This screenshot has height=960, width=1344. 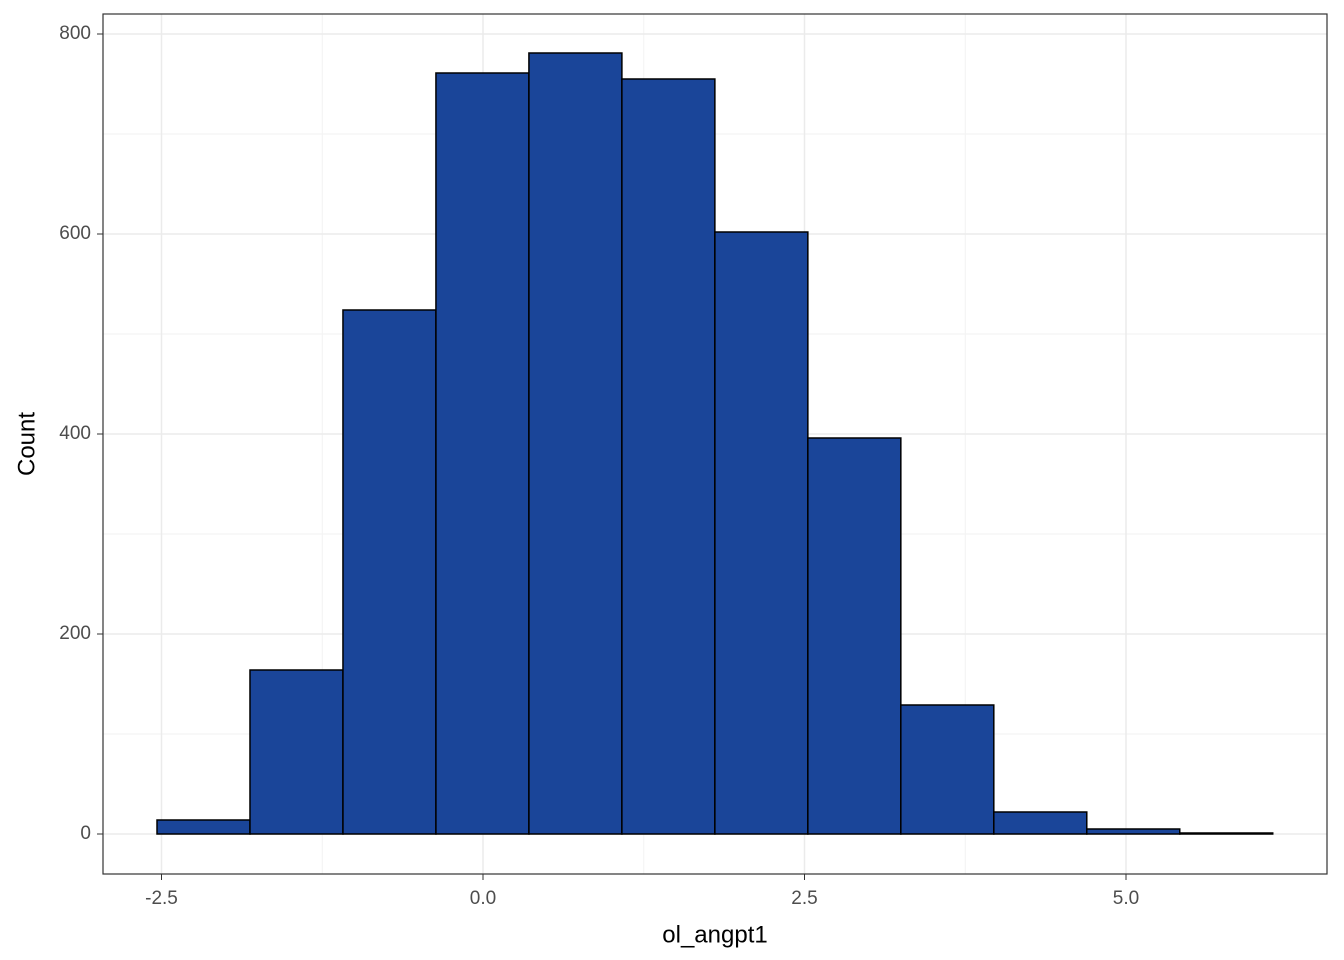 What do you see at coordinates (714, 934) in the screenshot?
I see `x-axis-title: ol_angpt1` at bounding box center [714, 934].